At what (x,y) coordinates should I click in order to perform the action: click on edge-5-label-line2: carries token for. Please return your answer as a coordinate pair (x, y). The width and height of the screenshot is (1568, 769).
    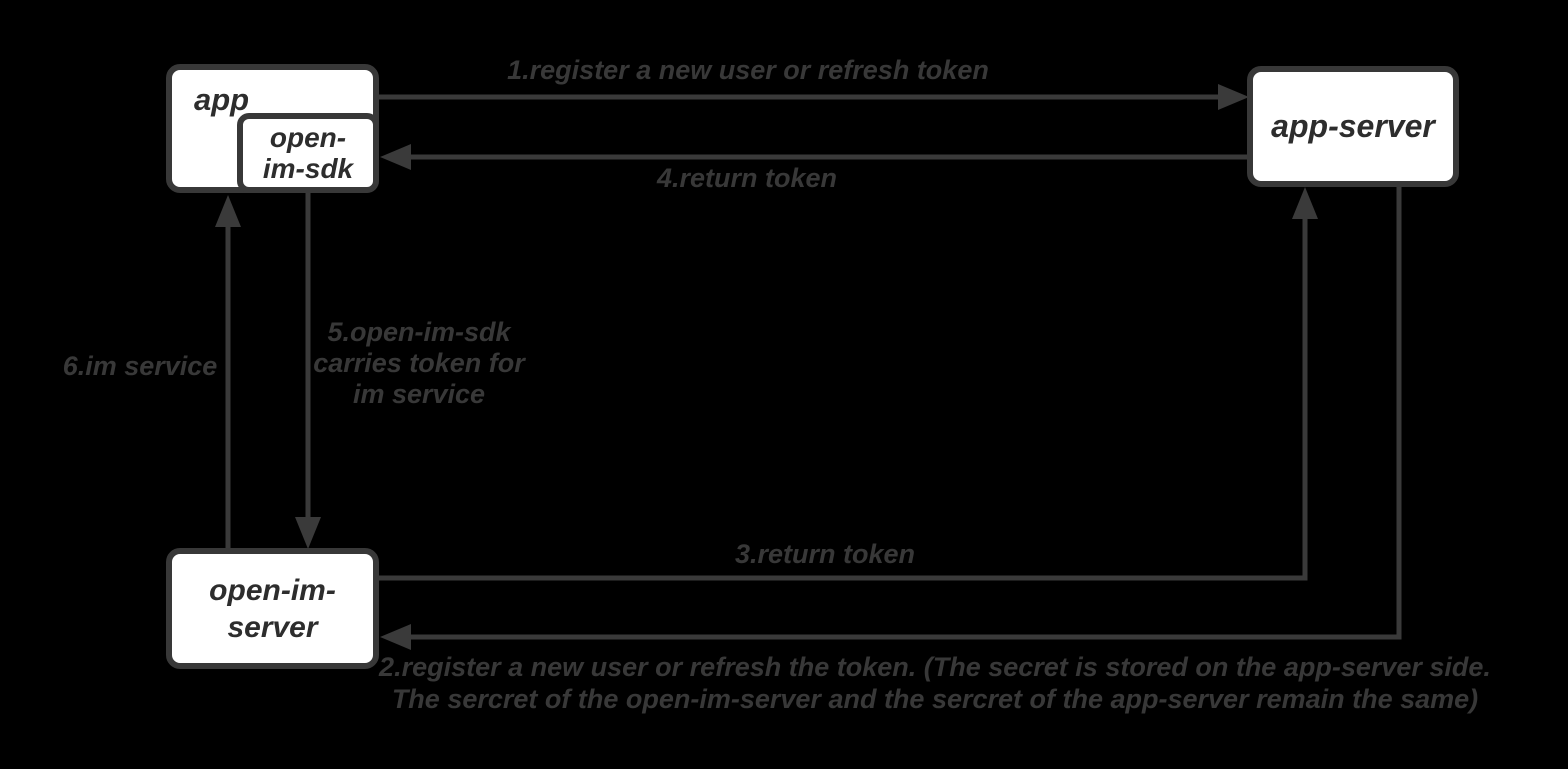
    Looking at the image, I should click on (419, 363).